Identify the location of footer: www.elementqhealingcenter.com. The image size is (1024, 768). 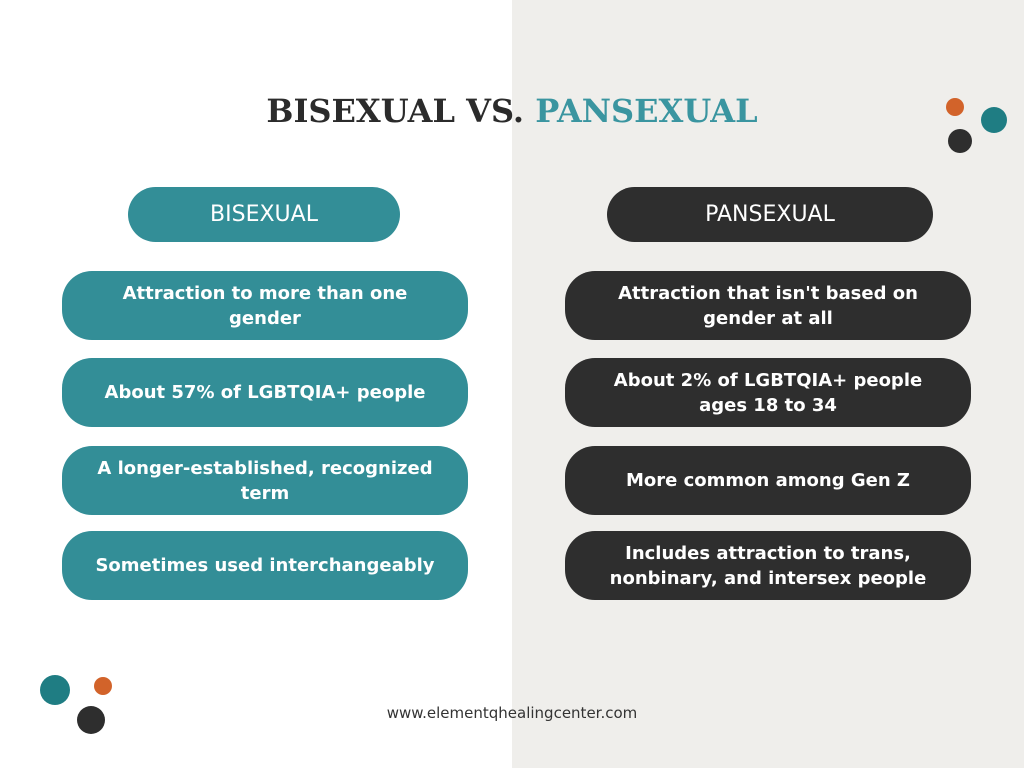
(512, 713).